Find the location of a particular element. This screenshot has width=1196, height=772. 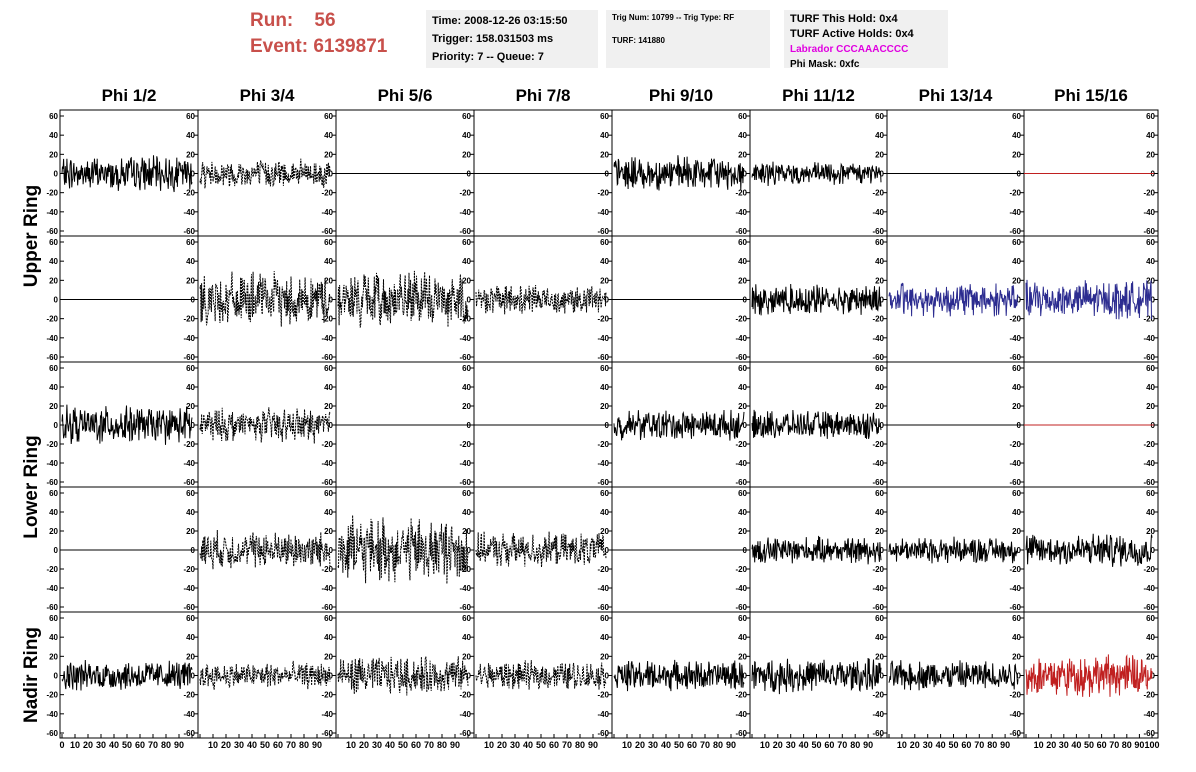

labrador-text: Labrador CCCAAACCCC is located at coordinates (849, 49).